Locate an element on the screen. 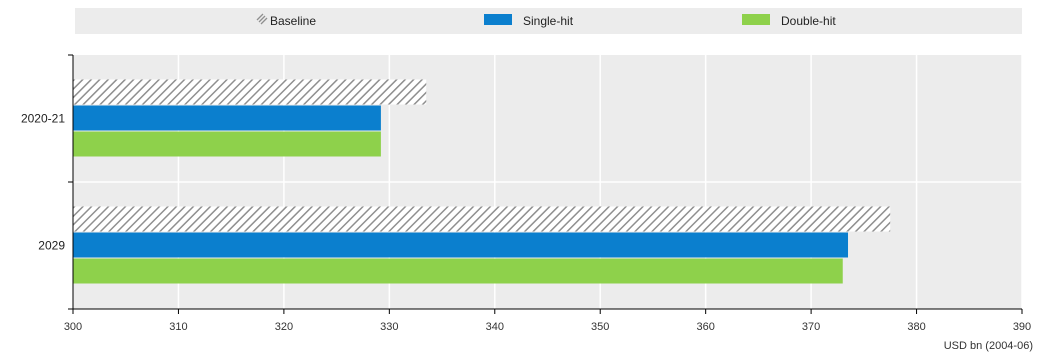  legend: Baseline Single-hit Double-hit is located at coordinates (546, 20).